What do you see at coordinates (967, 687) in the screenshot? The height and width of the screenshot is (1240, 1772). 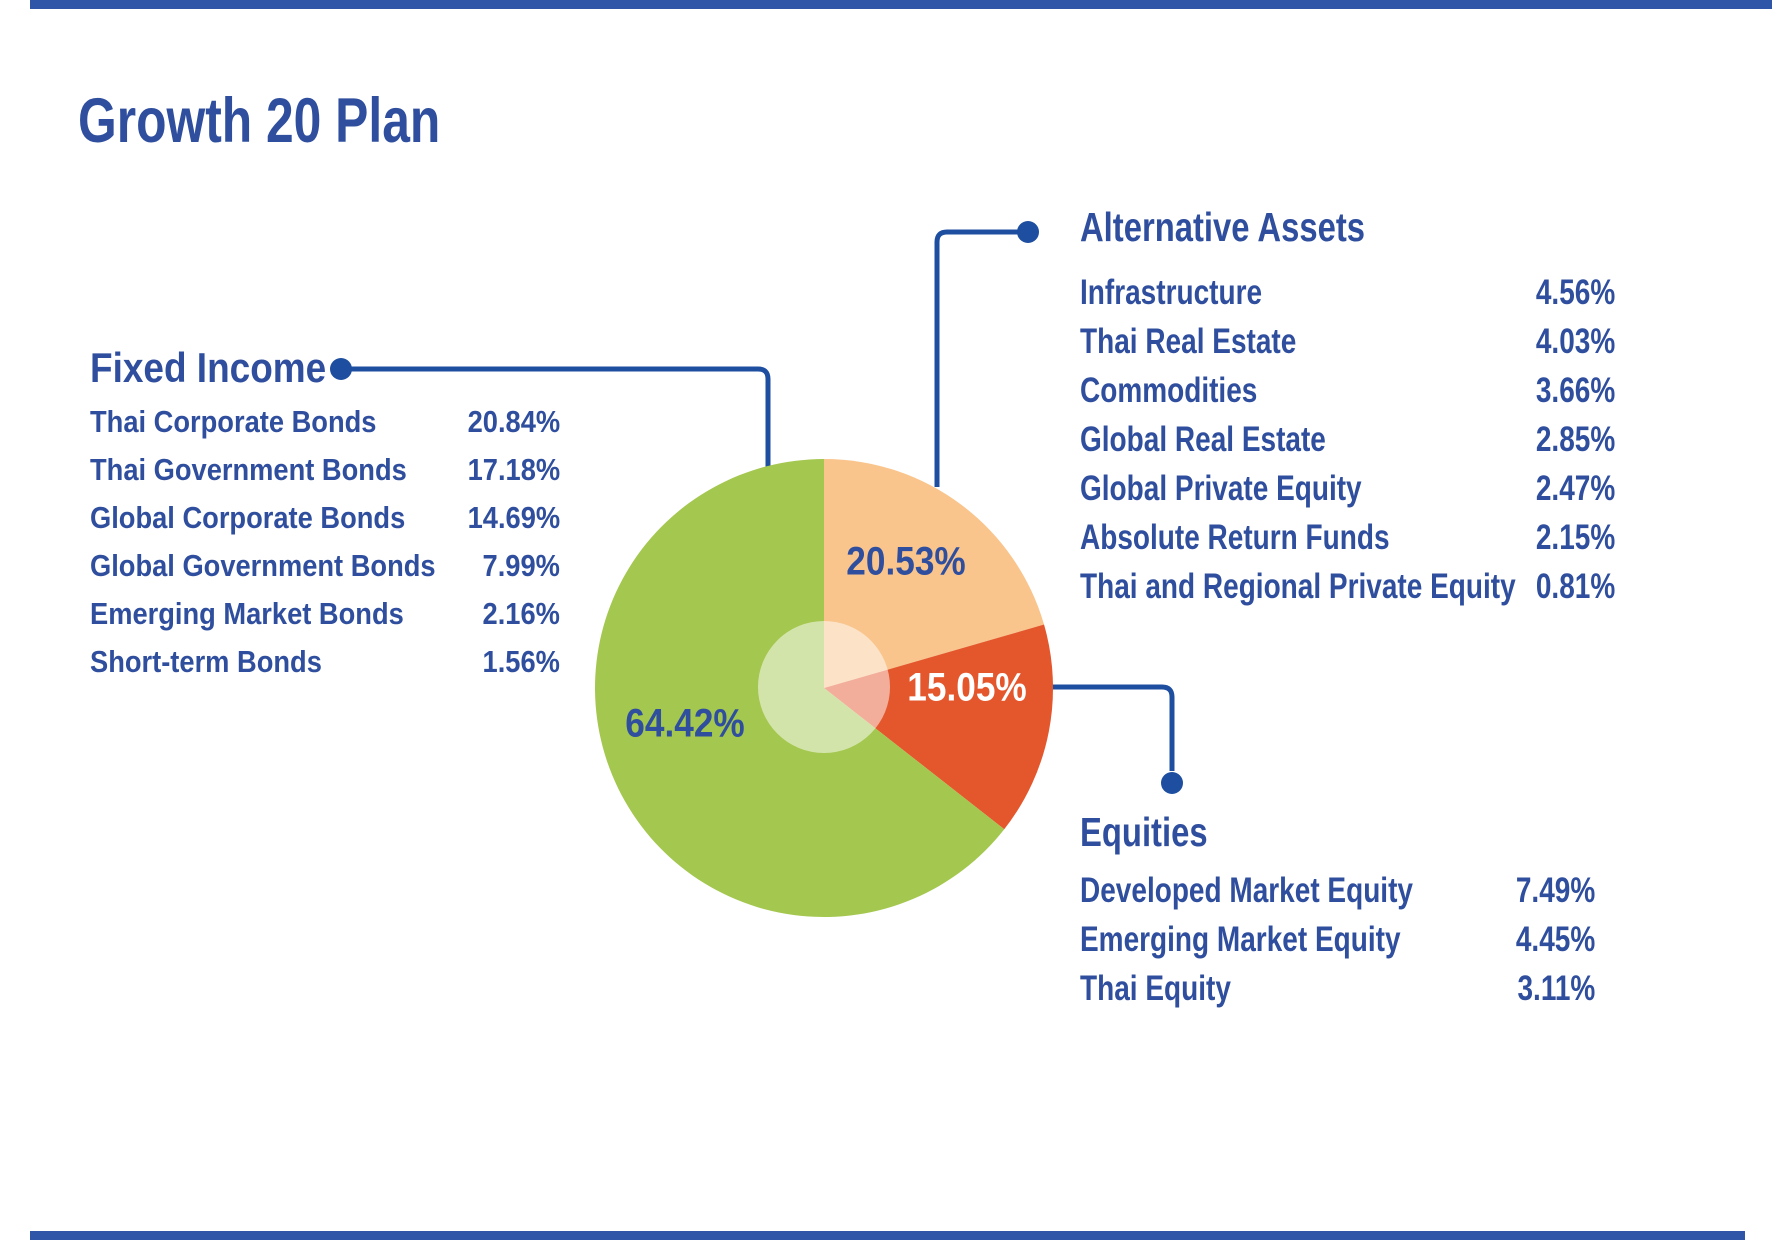 I see `pie-label-equities: 15.05%` at bounding box center [967, 687].